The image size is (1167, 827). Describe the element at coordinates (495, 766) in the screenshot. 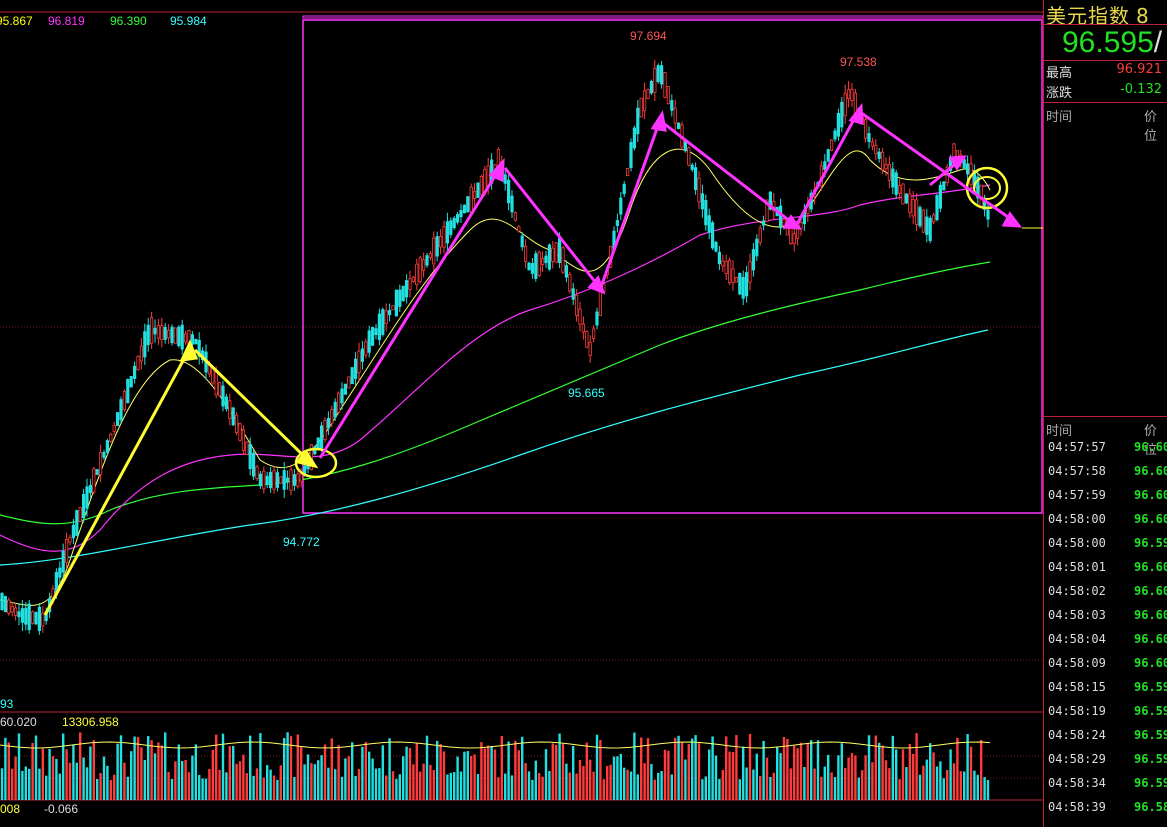

I see `volume-bars-group` at that location.